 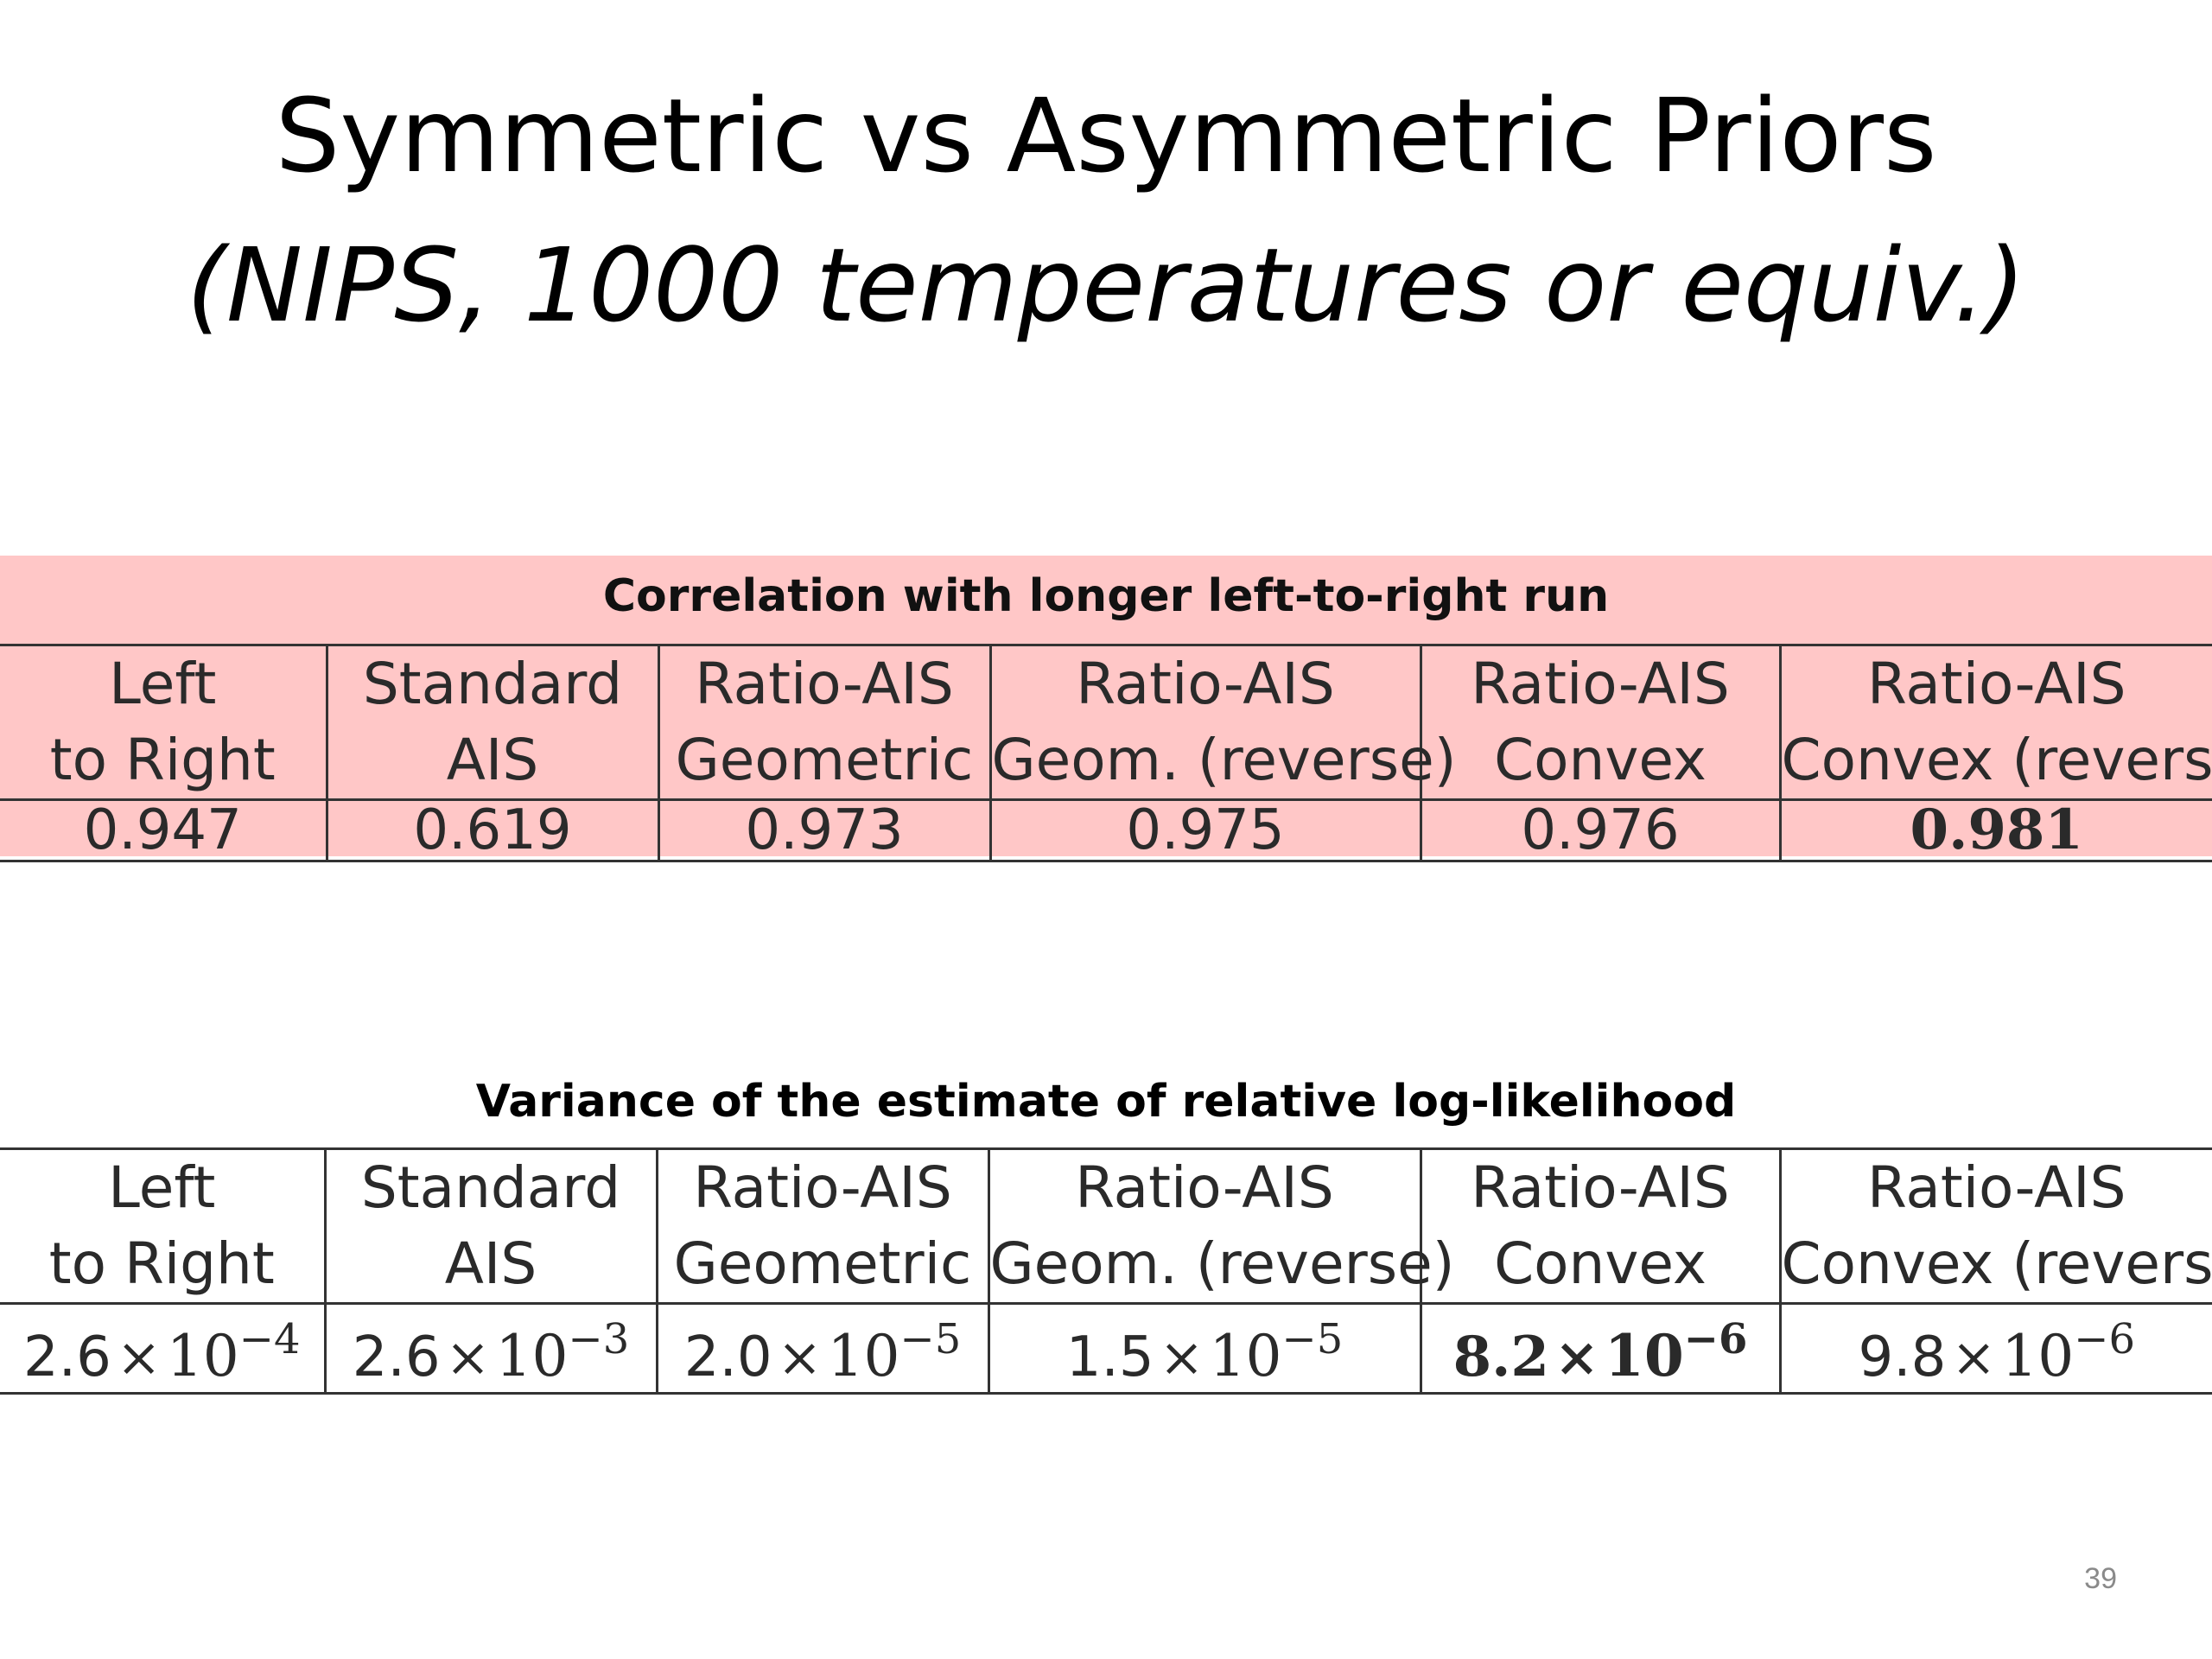 What do you see at coordinates (1995, 1349) in the screenshot?
I see `table-cell: 9.8×10−6` at bounding box center [1995, 1349].